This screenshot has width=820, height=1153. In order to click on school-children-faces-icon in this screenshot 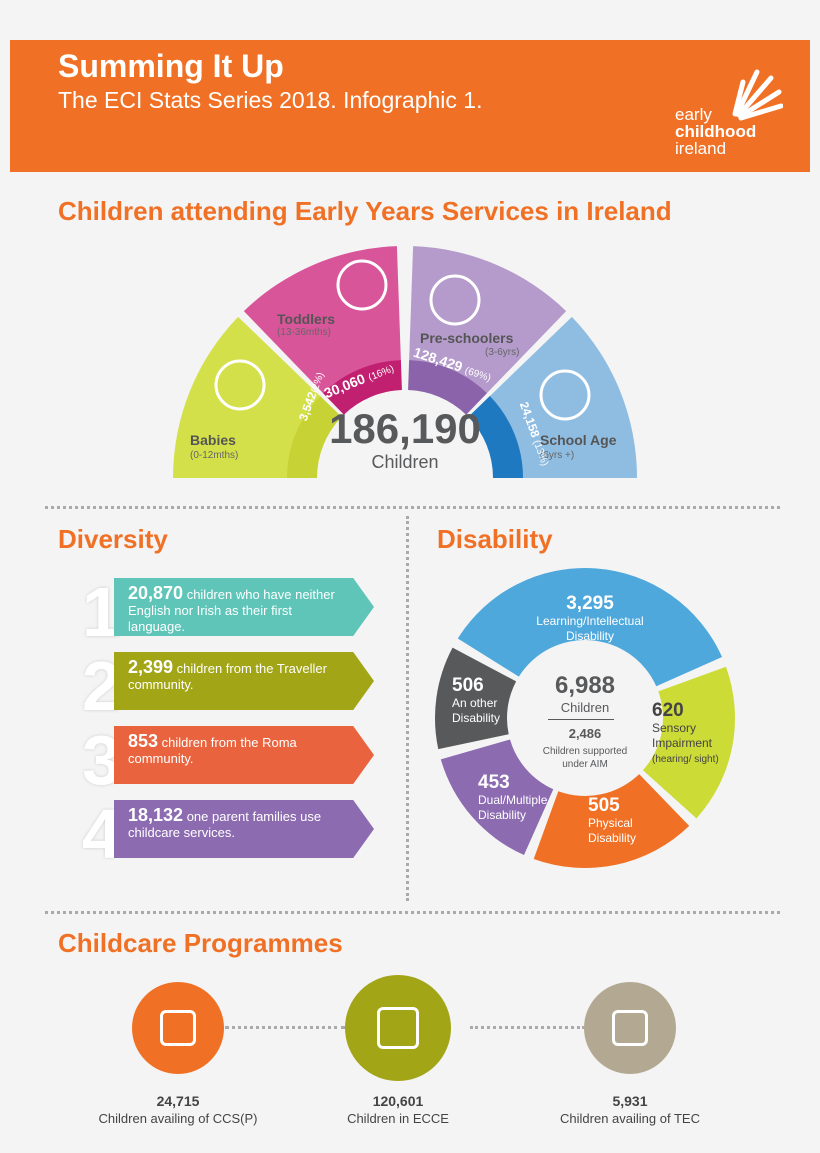, I will do `click(565, 395)`.